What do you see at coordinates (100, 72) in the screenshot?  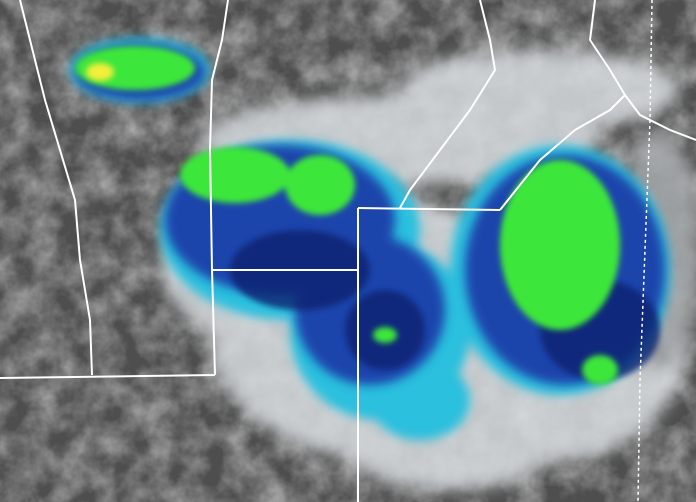 I see `yellow-core` at bounding box center [100, 72].